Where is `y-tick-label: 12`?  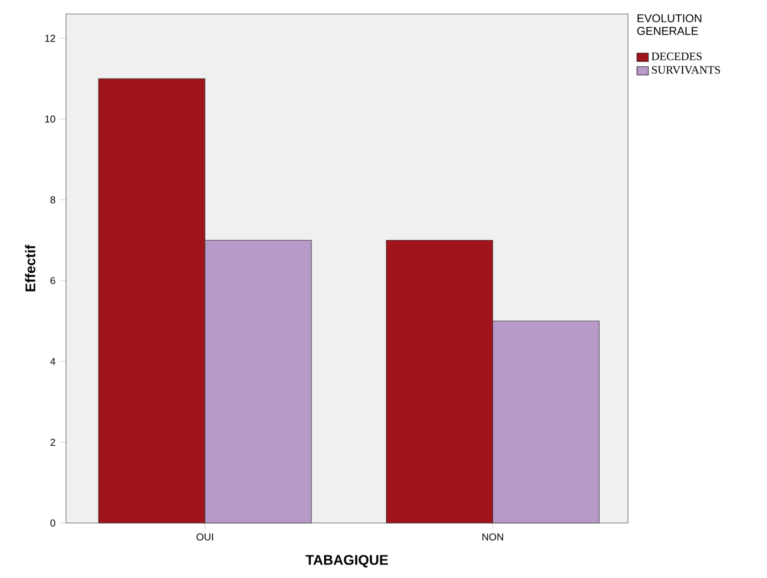
y-tick-label: 12 is located at coordinates (50, 38).